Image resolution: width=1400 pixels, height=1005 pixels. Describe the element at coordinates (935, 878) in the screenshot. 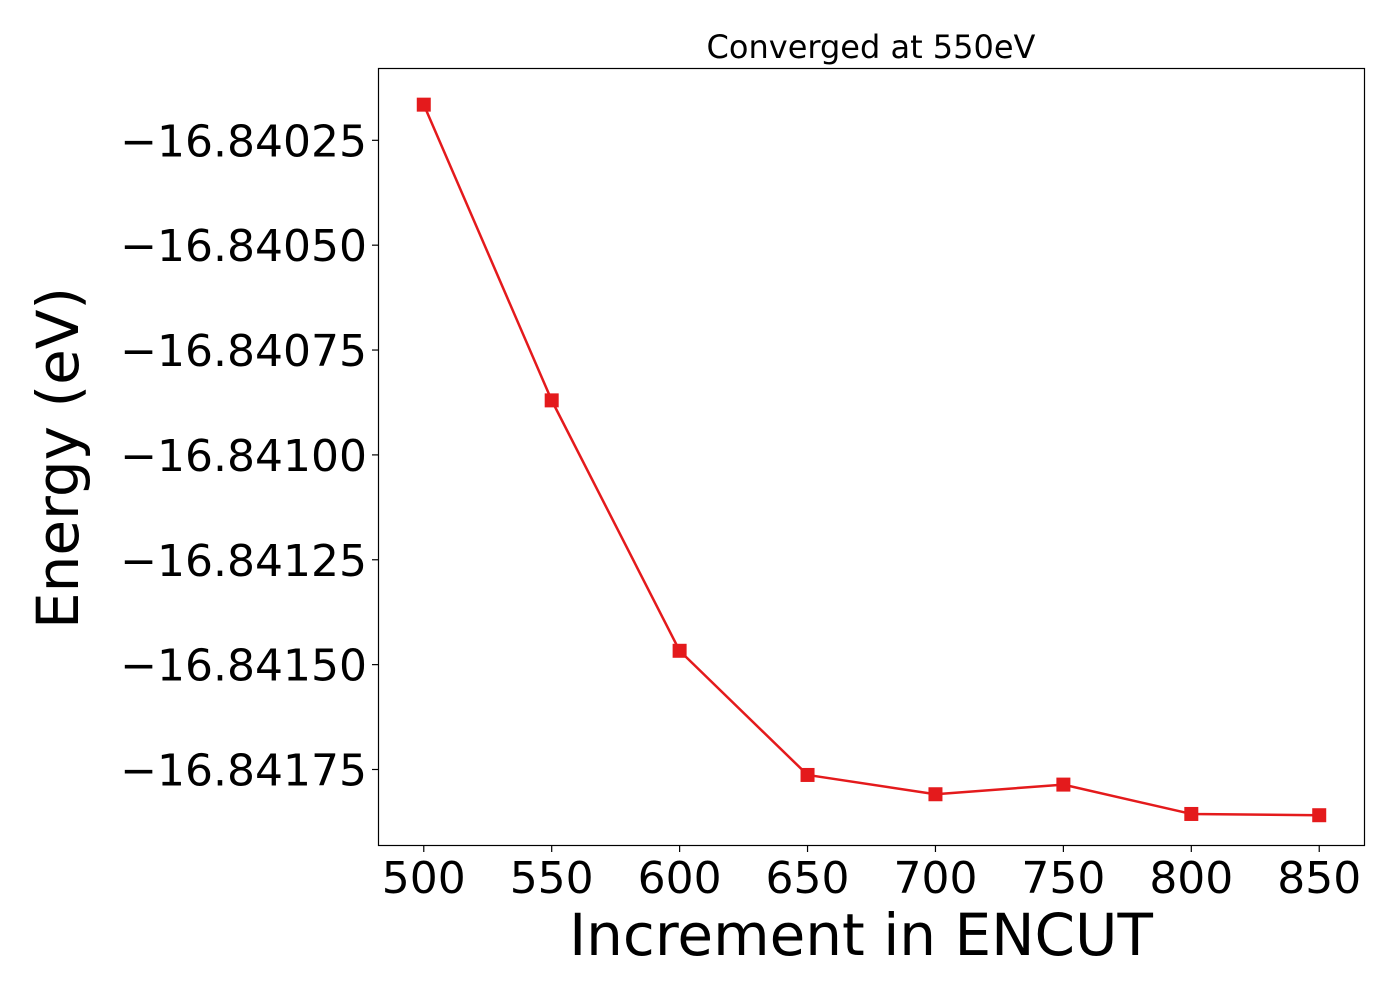

I see `x-tick-label: 700` at that location.